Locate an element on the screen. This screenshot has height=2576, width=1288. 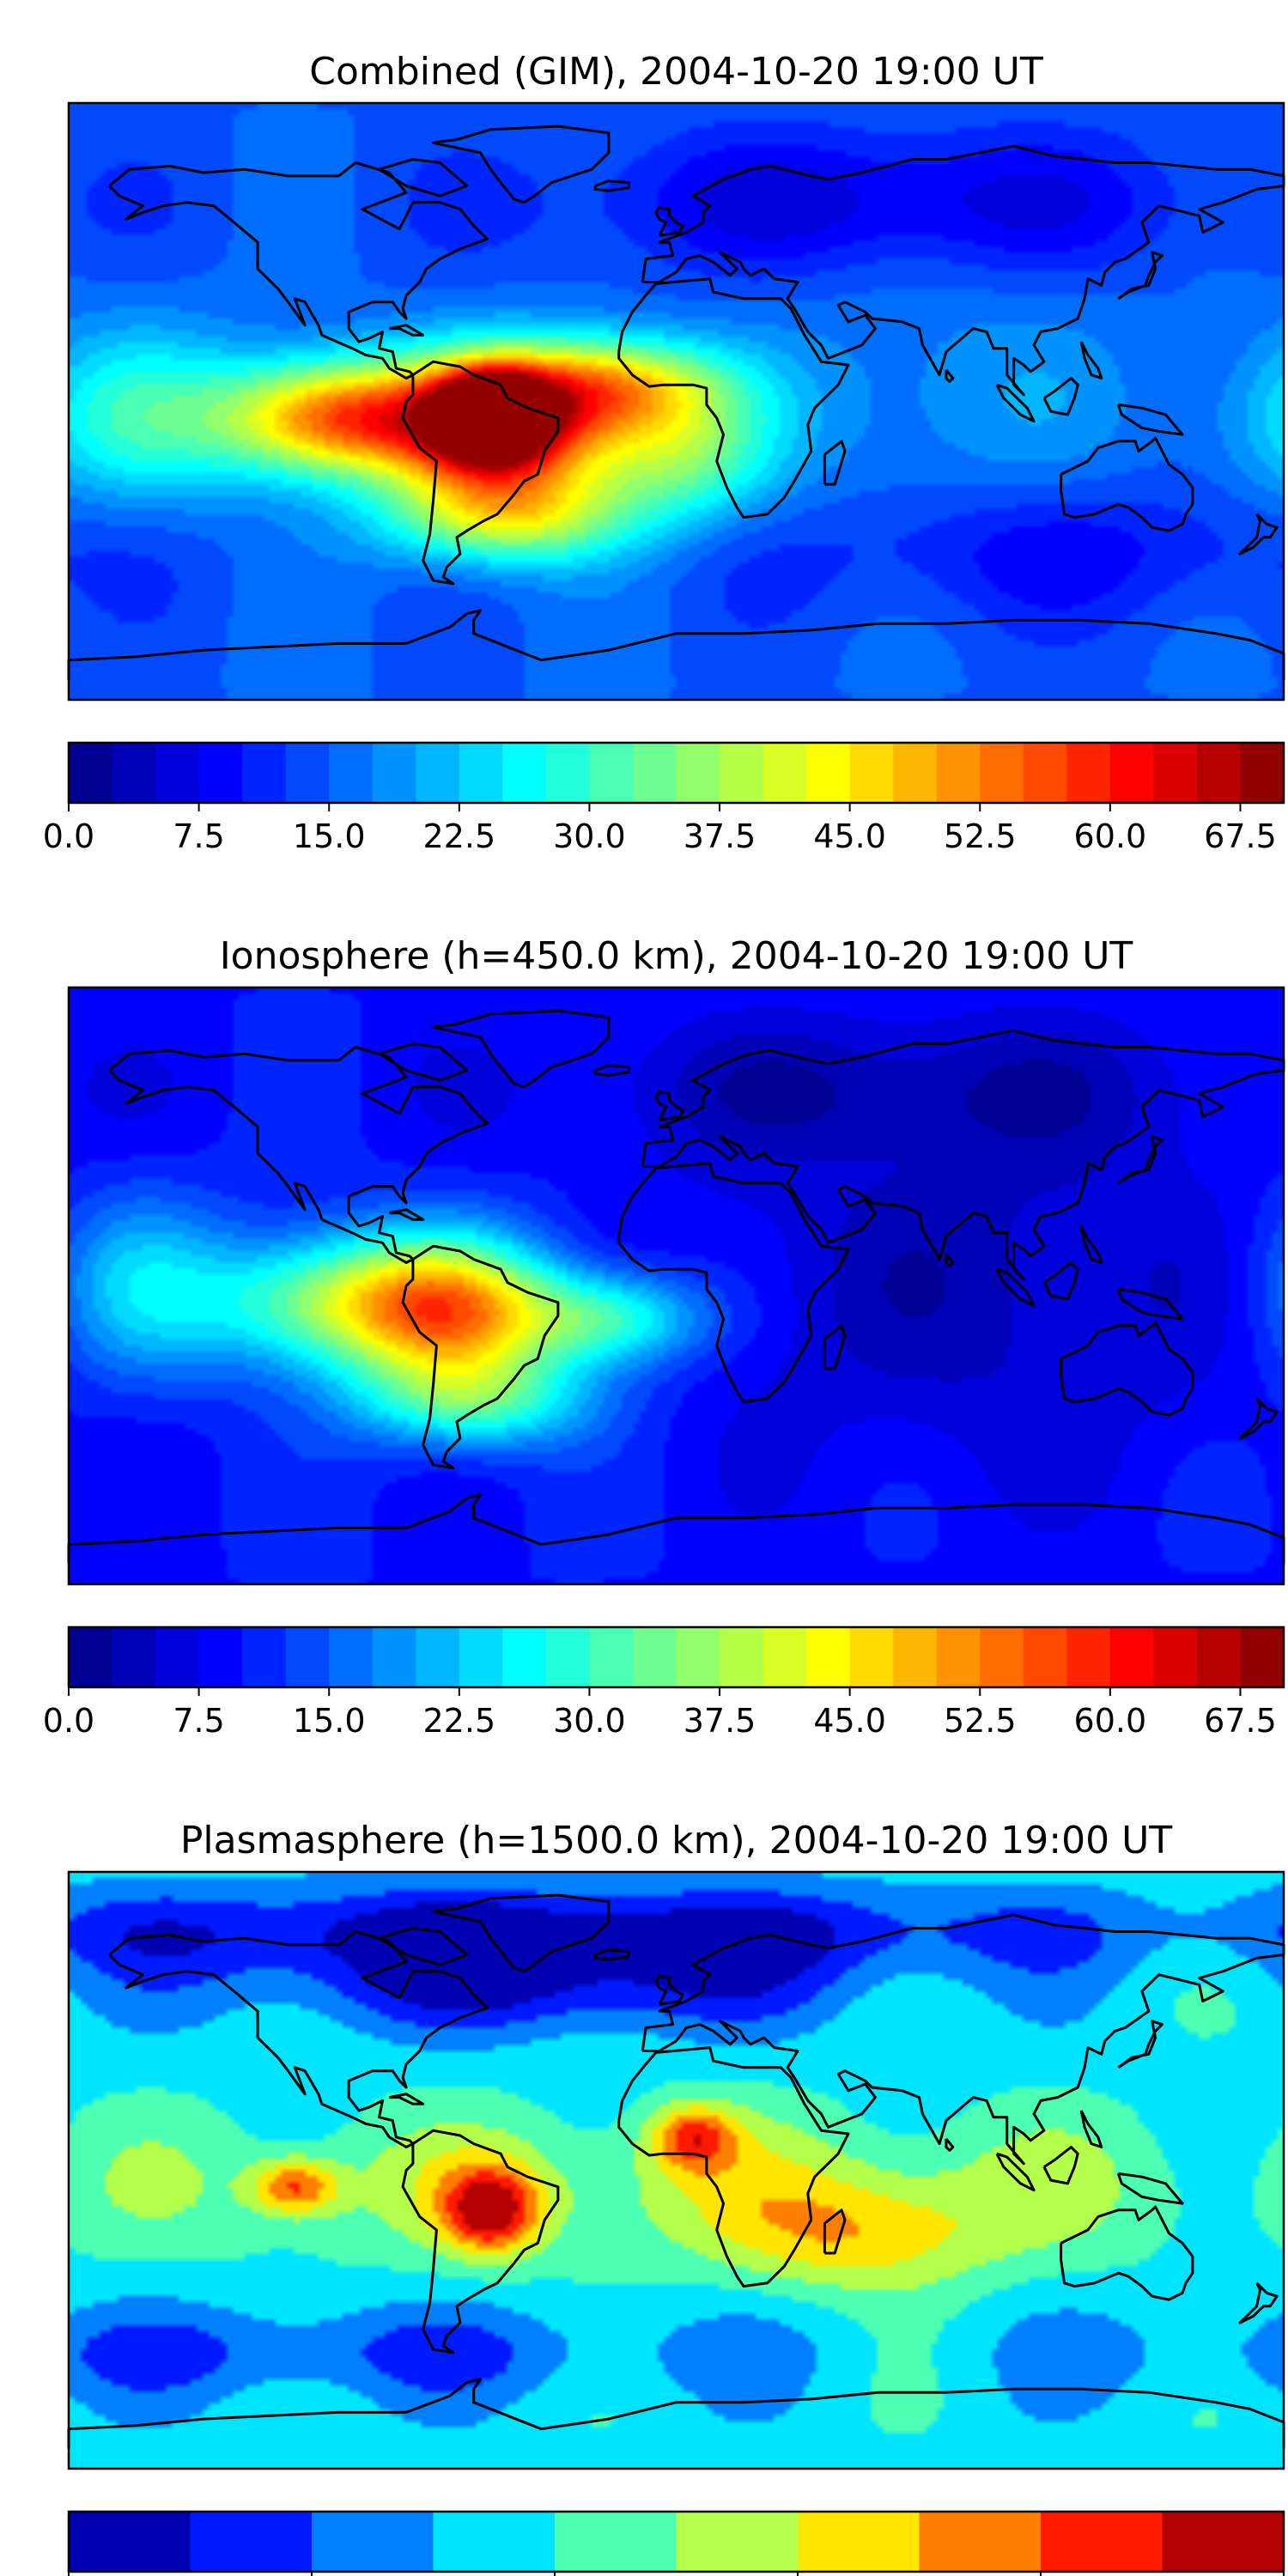
colorbar-tick-label: 52.5 is located at coordinates (980, 836).